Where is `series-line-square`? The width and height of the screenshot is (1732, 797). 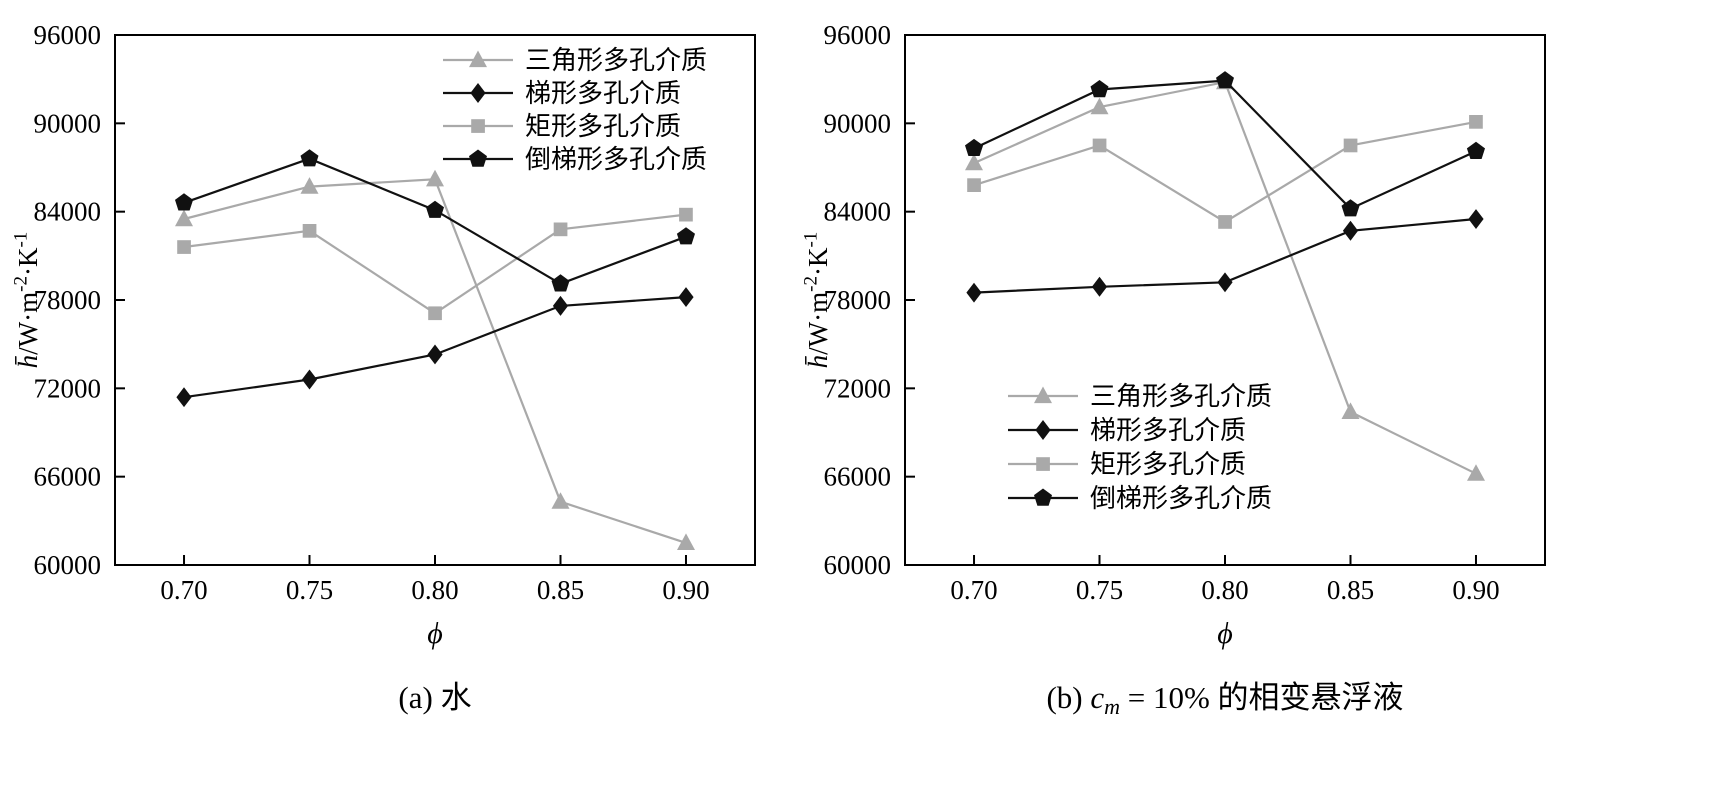 series-line-square is located at coordinates (1225, 172).